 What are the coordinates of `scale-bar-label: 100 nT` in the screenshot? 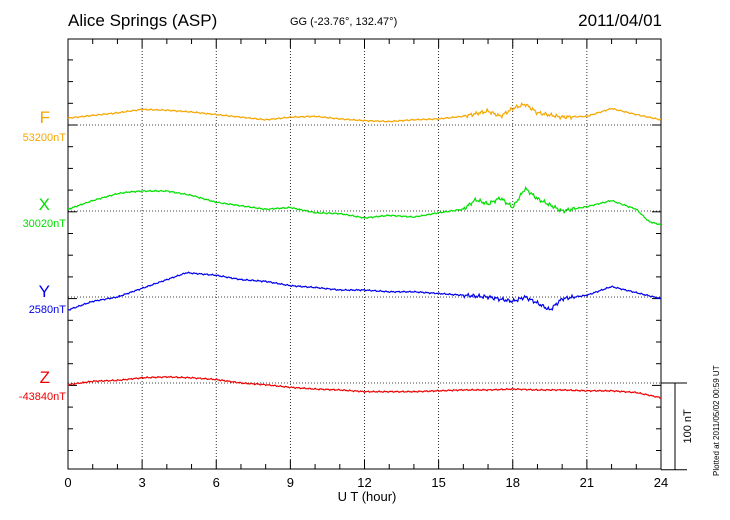 It's located at (688, 426).